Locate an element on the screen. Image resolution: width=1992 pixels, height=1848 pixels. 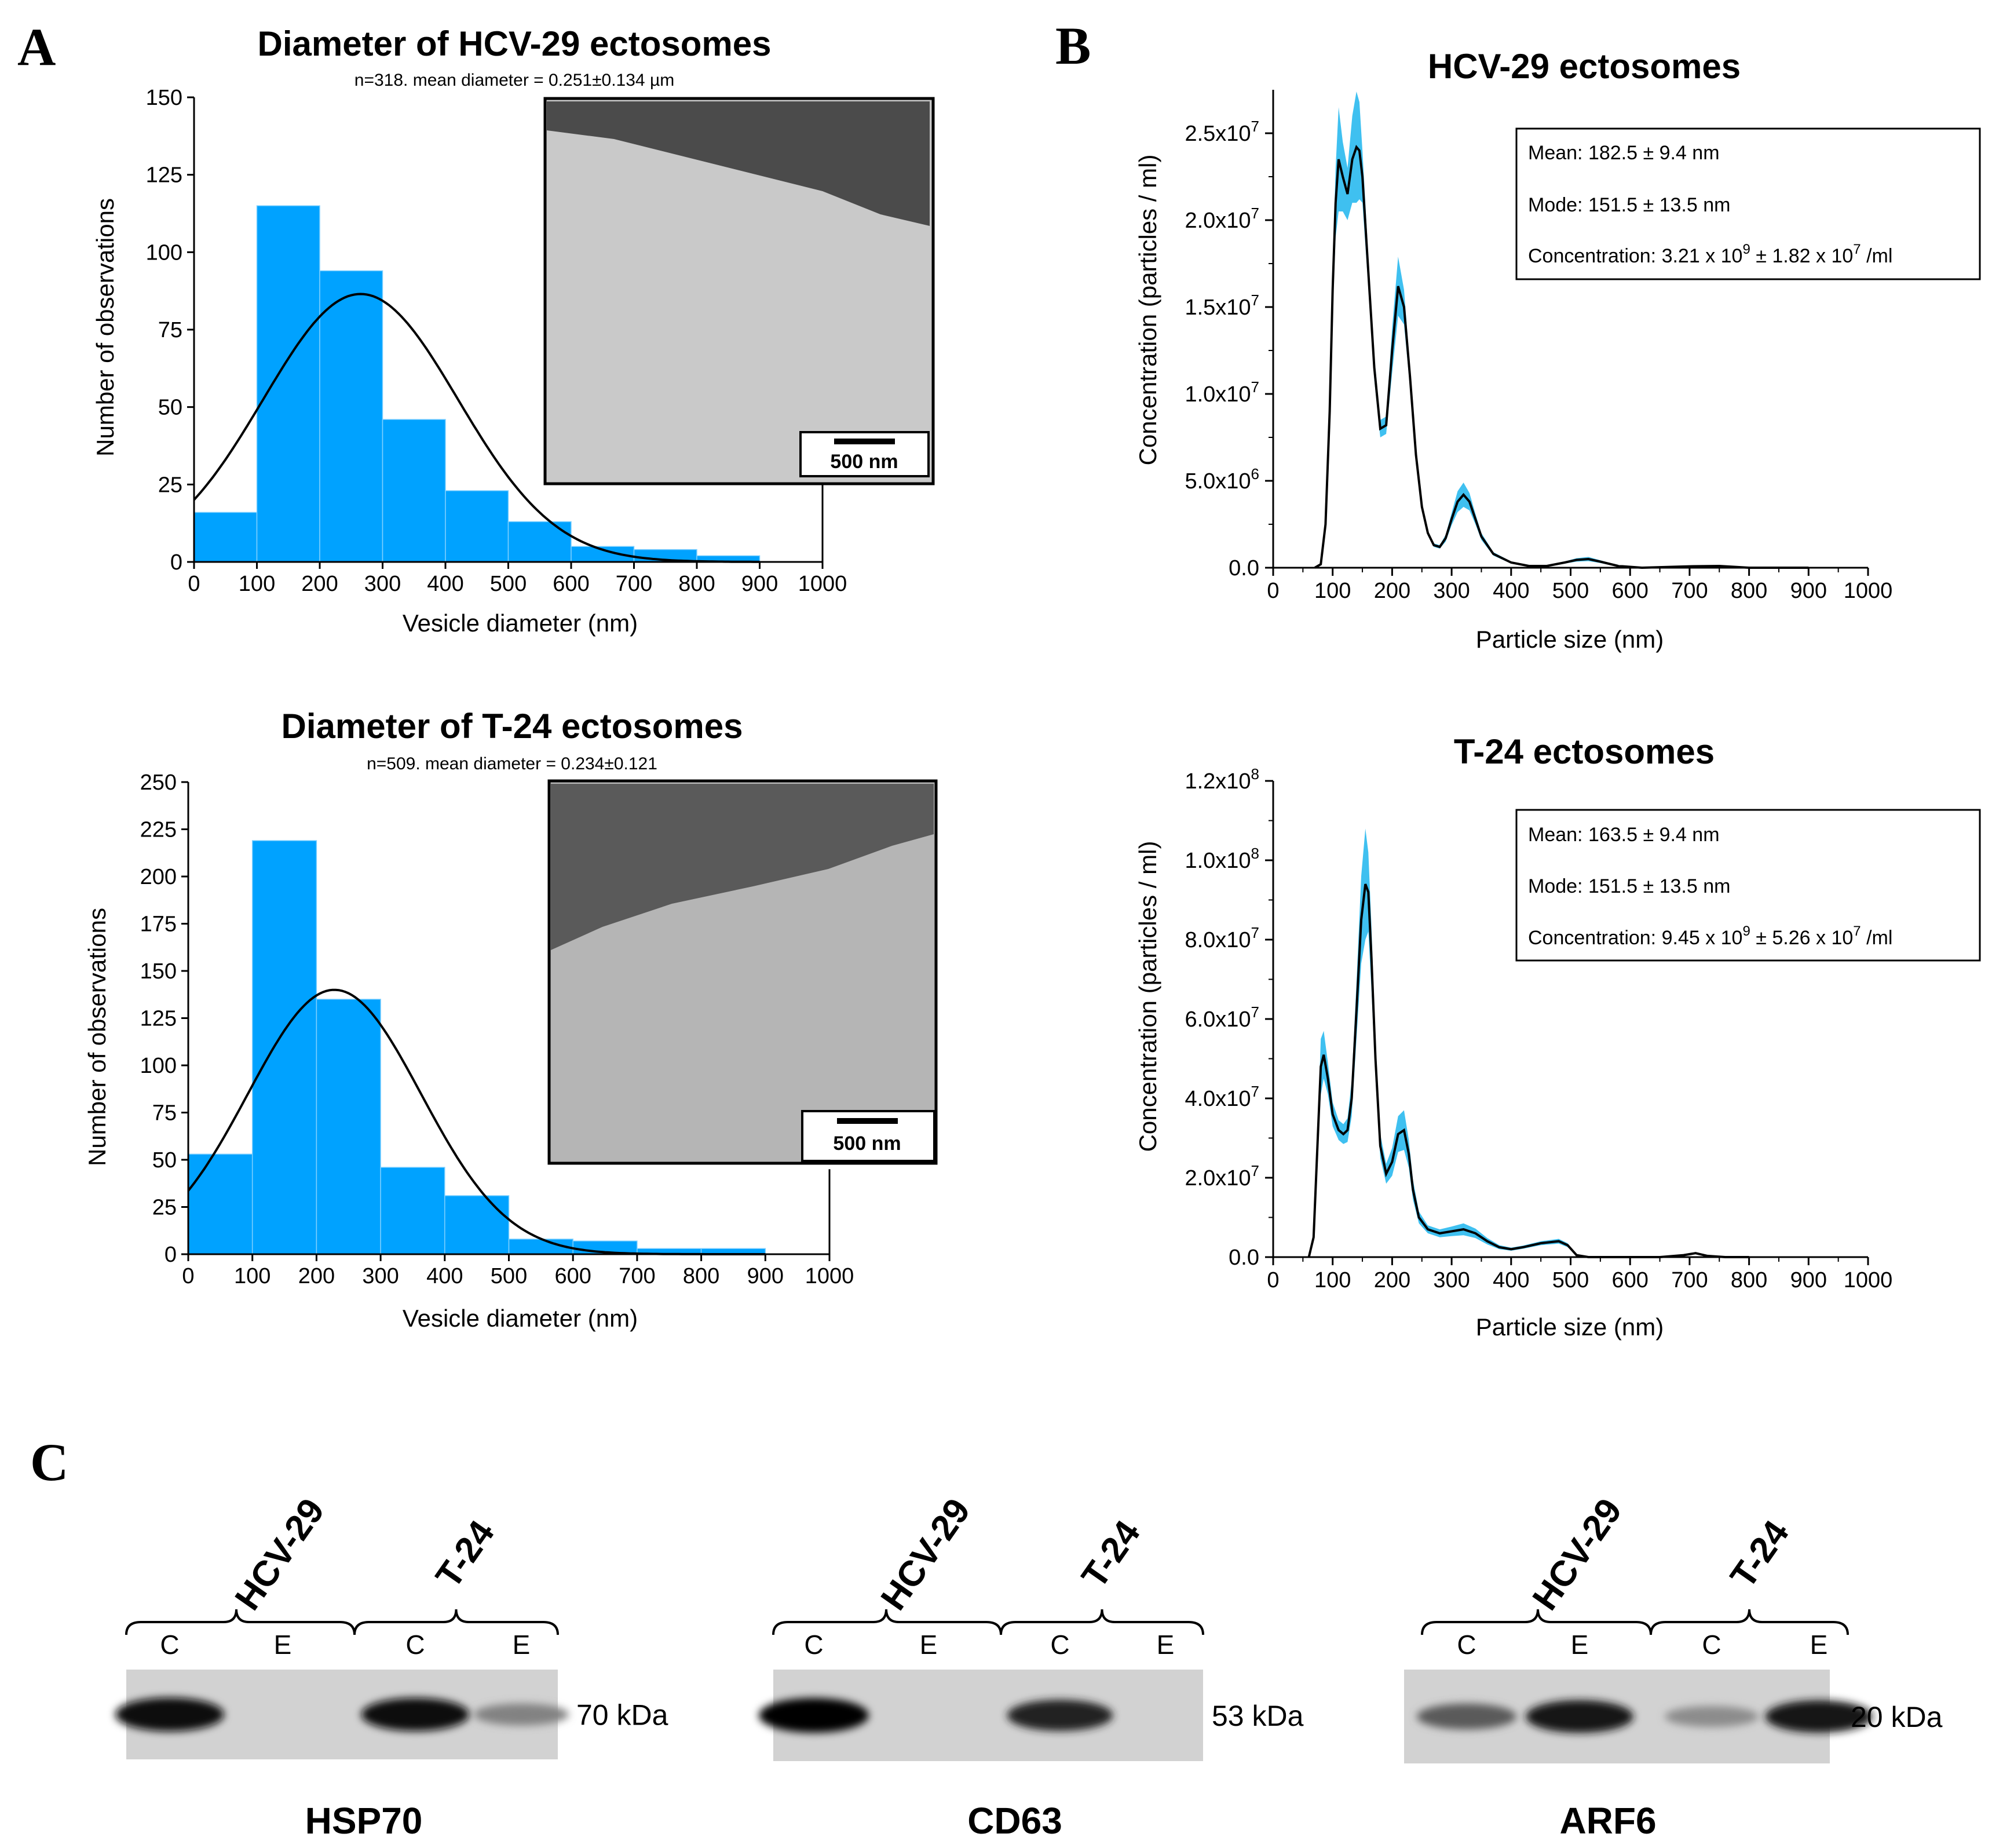
scale-bar-label: 500 nm is located at coordinates (867, 1144).